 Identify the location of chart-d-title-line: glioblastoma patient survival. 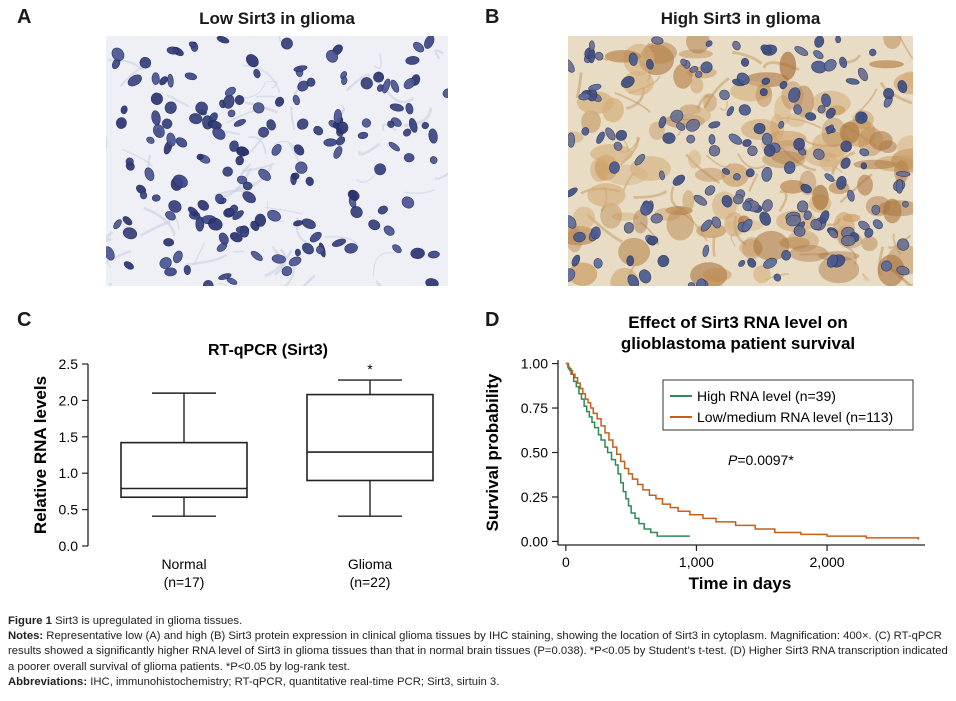
(738, 343).